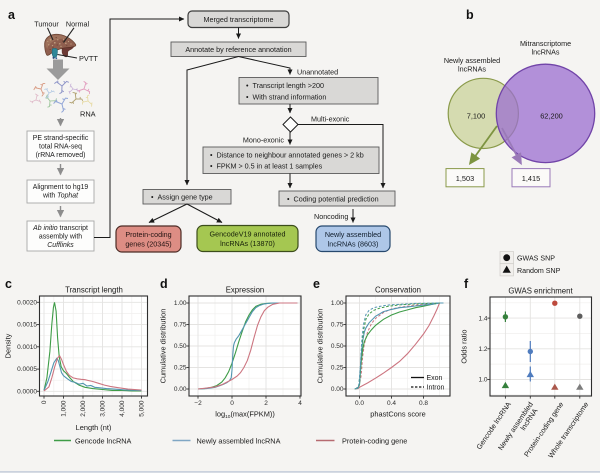 This screenshot has width=600, height=473. Describe the element at coordinates (435, 378) in the screenshot. I see `svg-text: Exon` at that location.